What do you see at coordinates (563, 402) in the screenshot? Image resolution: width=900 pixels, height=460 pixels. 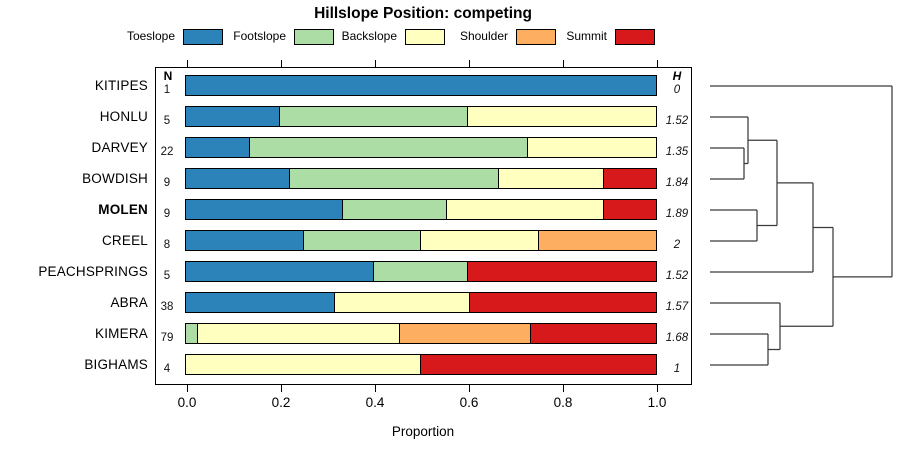 I see `x-tick-label: 0.8` at bounding box center [563, 402].